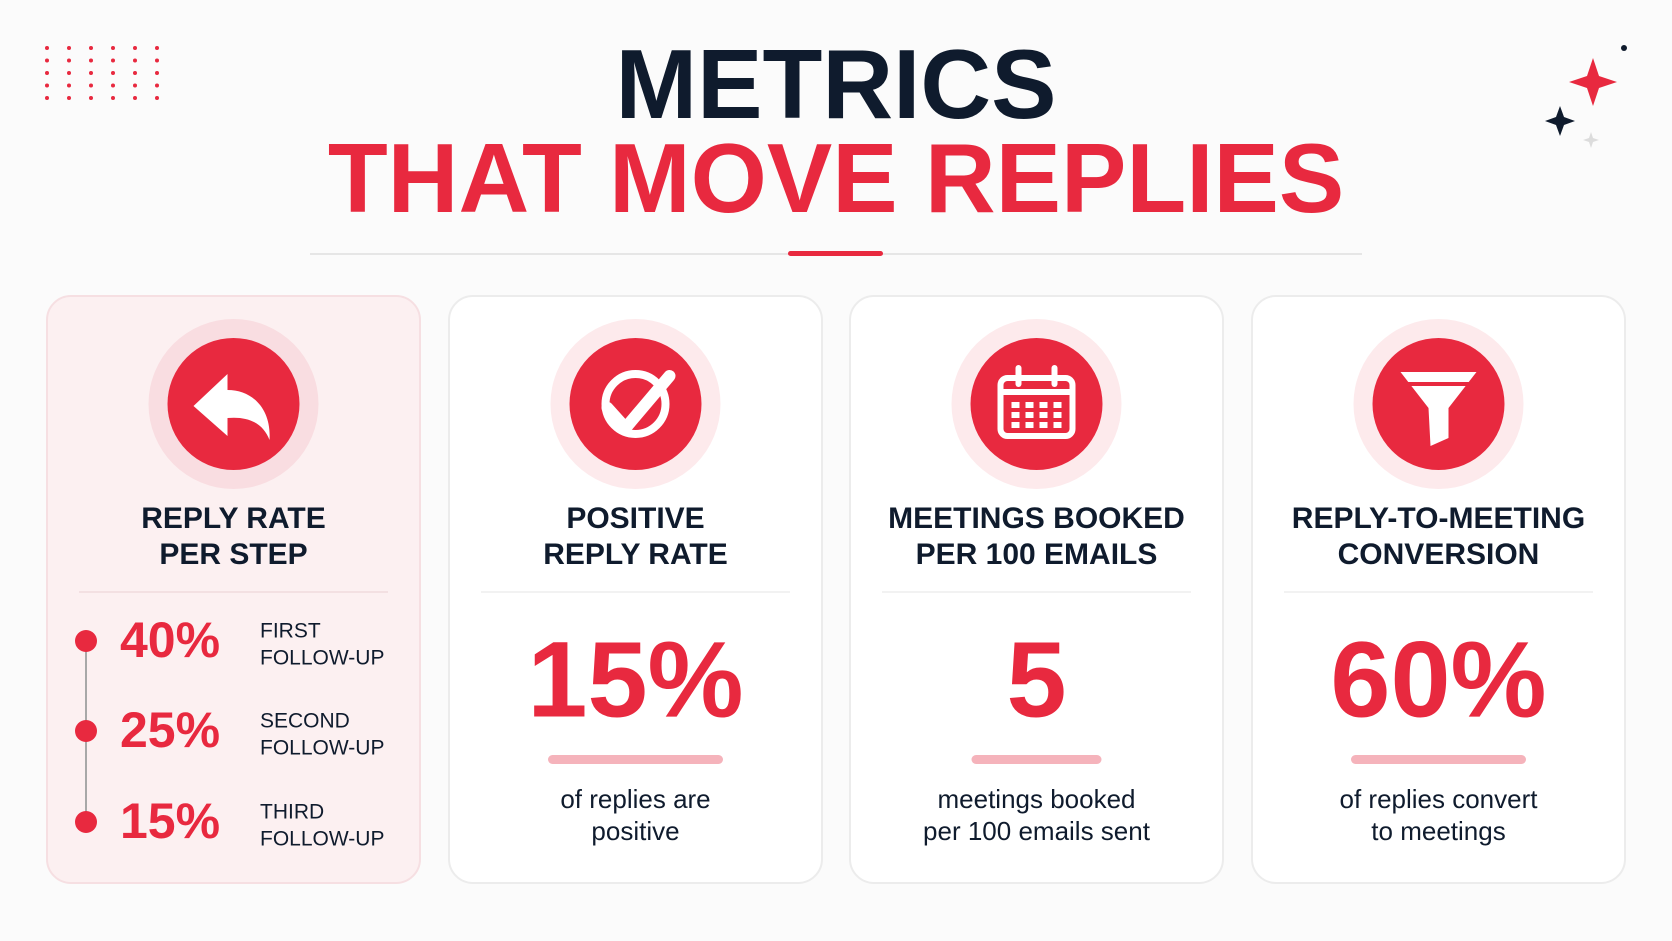  I want to click on card-title: PER STEP, so click(233, 554).